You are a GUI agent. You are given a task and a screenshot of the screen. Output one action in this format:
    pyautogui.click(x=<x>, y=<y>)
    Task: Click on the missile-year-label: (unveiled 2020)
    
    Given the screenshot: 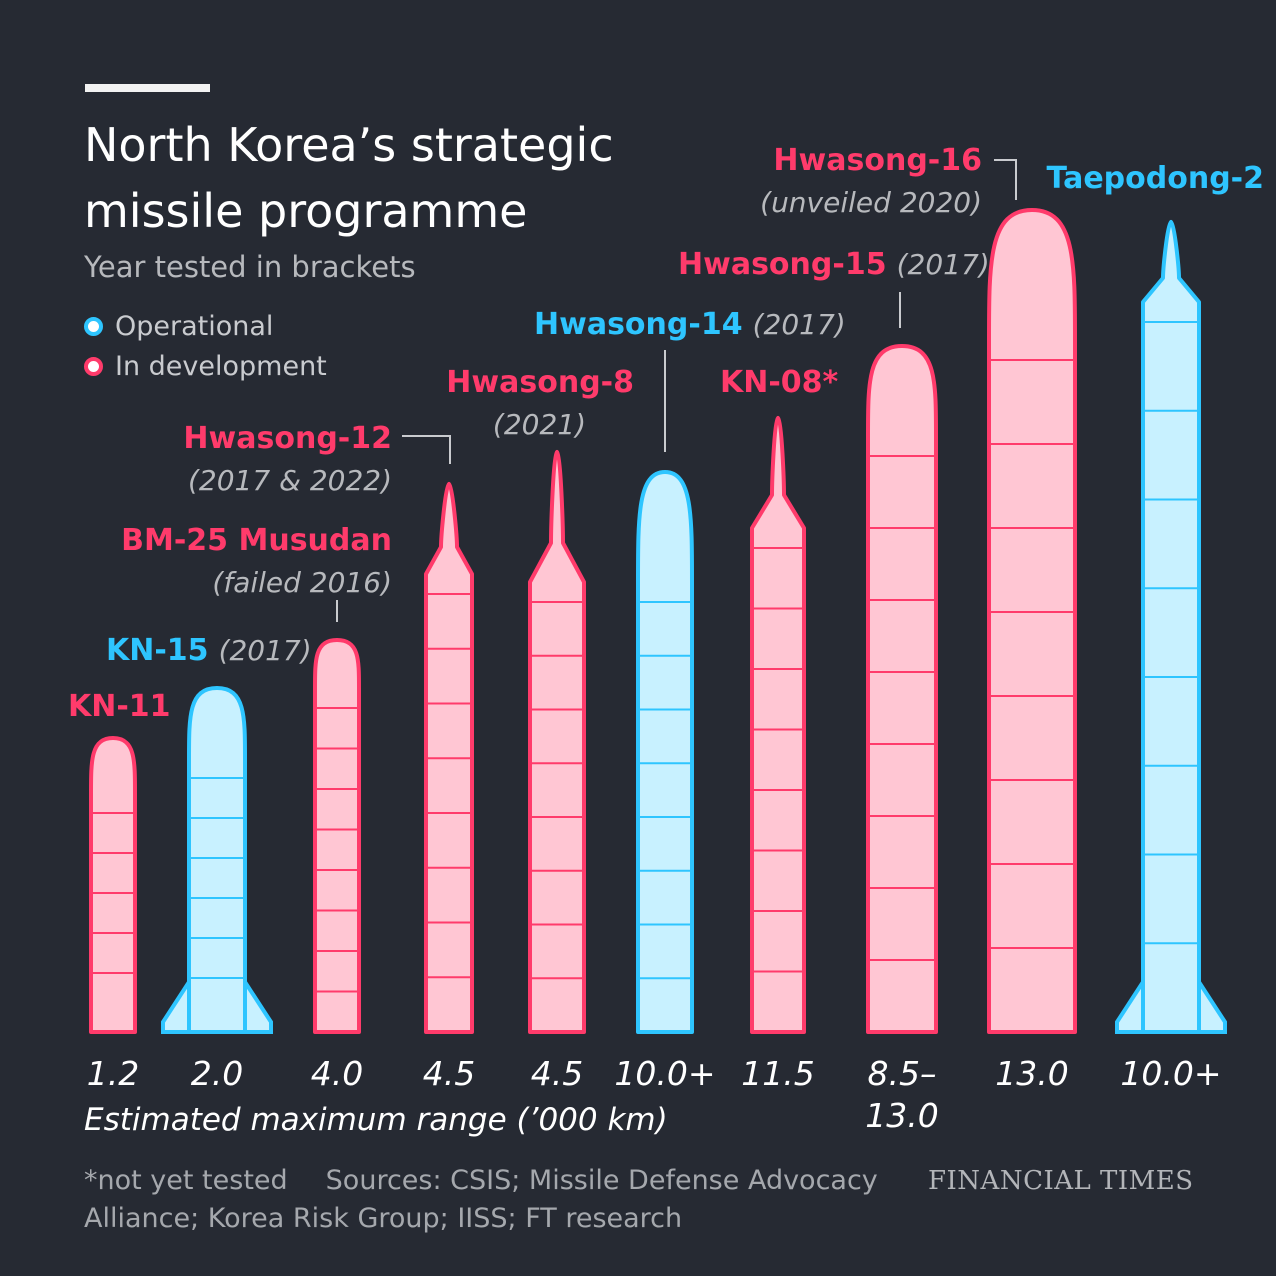 What is the action you would take?
    pyautogui.click(x=871, y=202)
    